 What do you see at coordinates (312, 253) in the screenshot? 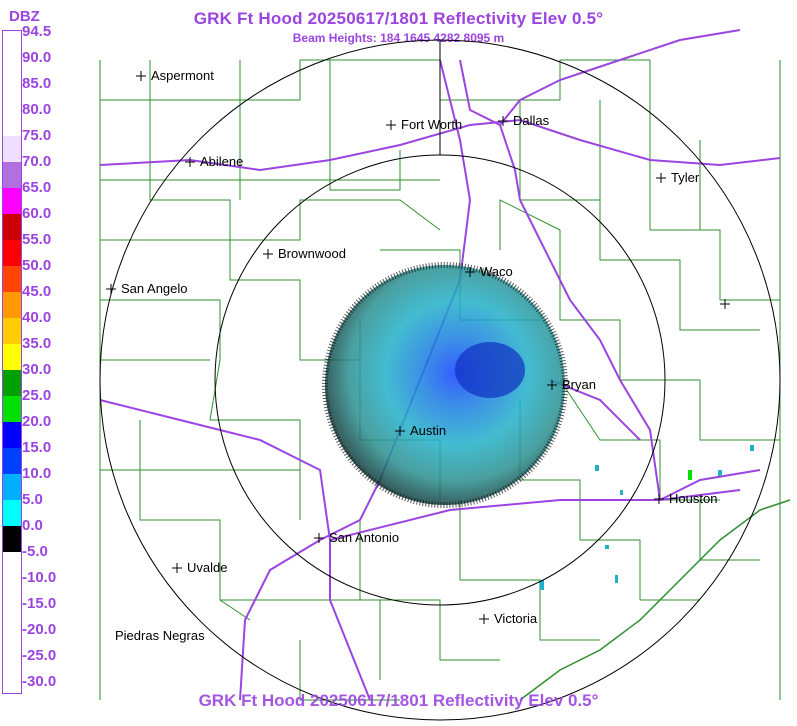
I see `svg-text: Brownwood` at bounding box center [312, 253].